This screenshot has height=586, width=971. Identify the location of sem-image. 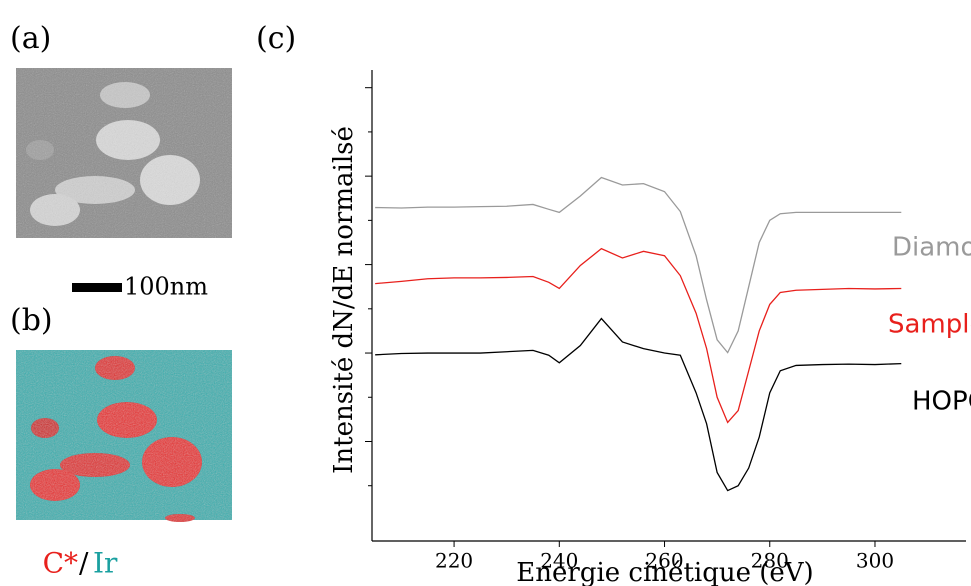
(124, 153).